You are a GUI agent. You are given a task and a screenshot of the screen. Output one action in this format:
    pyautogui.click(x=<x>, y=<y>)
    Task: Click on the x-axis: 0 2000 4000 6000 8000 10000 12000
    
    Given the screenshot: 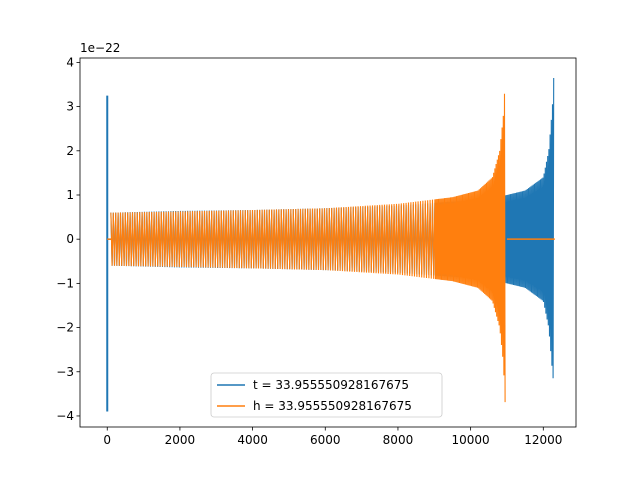 What is the action you would take?
    pyautogui.click(x=332, y=437)
    